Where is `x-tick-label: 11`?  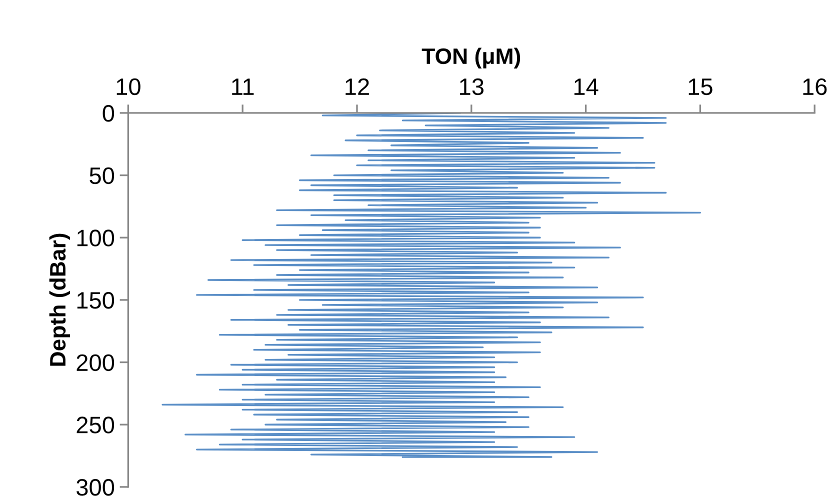 x-tick-label: 11 is located at coordinates (243, 86).